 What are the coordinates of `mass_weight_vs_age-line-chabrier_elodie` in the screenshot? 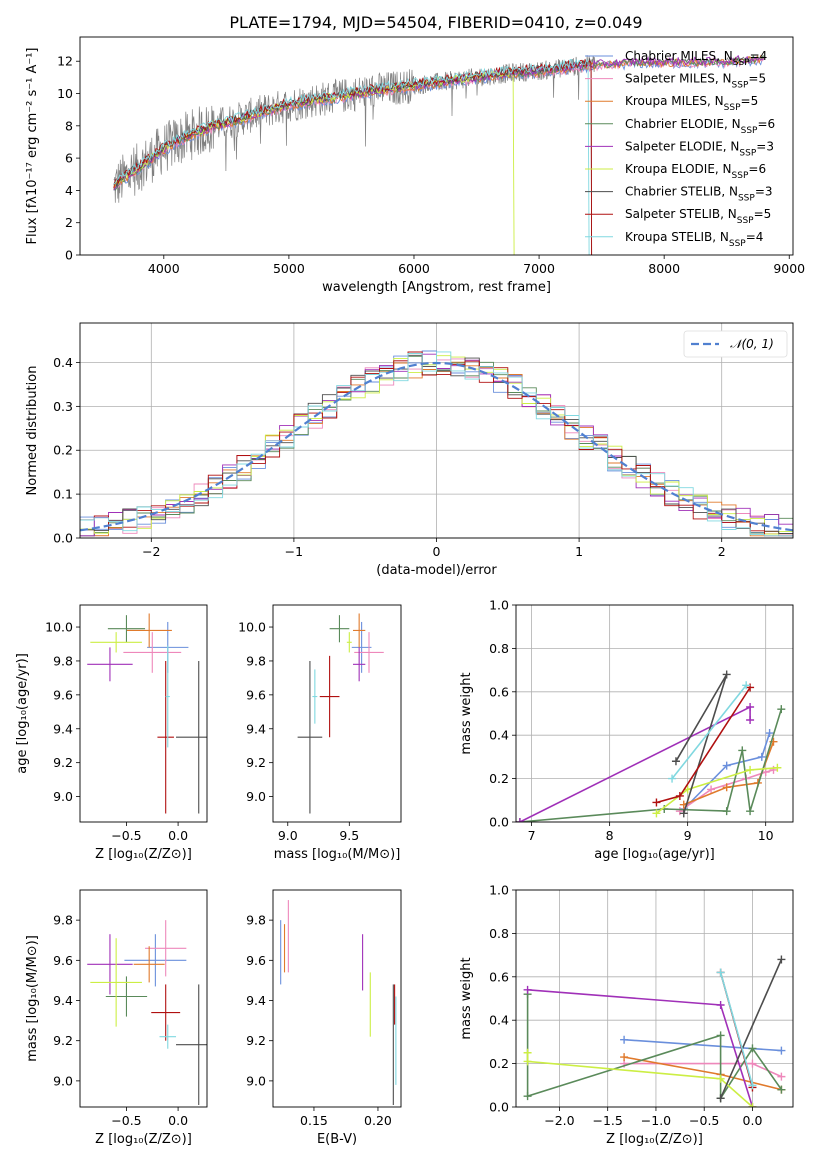 It's located at (651, 765).